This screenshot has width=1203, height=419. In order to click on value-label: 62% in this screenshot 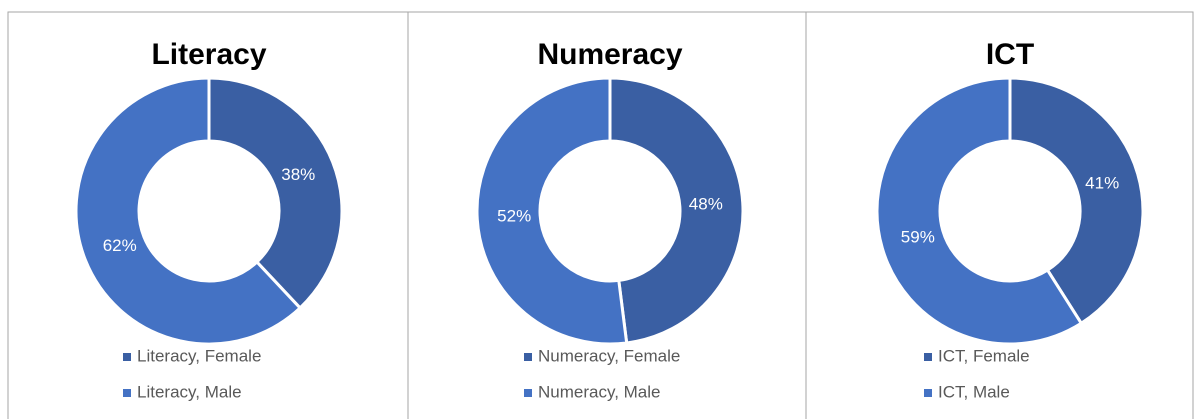, I will do `click(120, 245)`.